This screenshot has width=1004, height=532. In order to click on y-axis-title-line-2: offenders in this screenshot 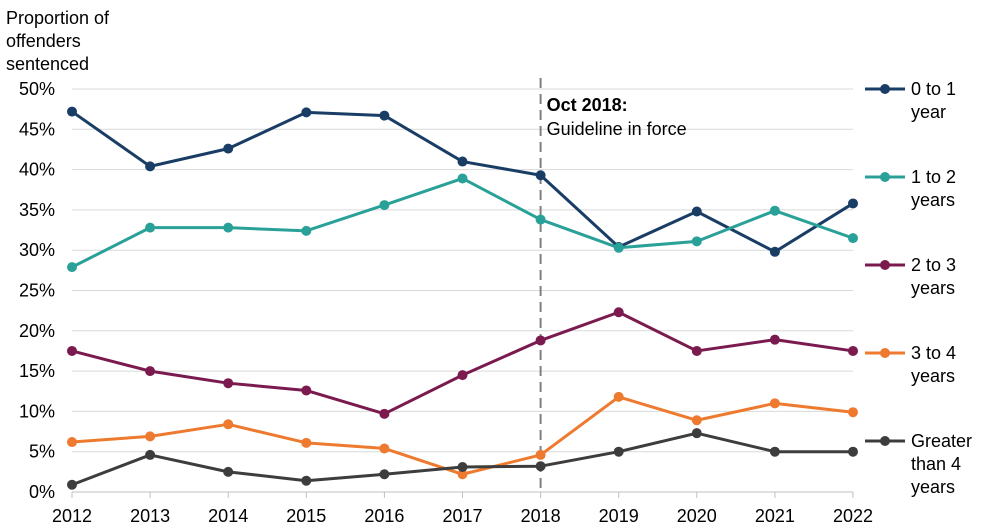, I will do `click(43, 41)`.